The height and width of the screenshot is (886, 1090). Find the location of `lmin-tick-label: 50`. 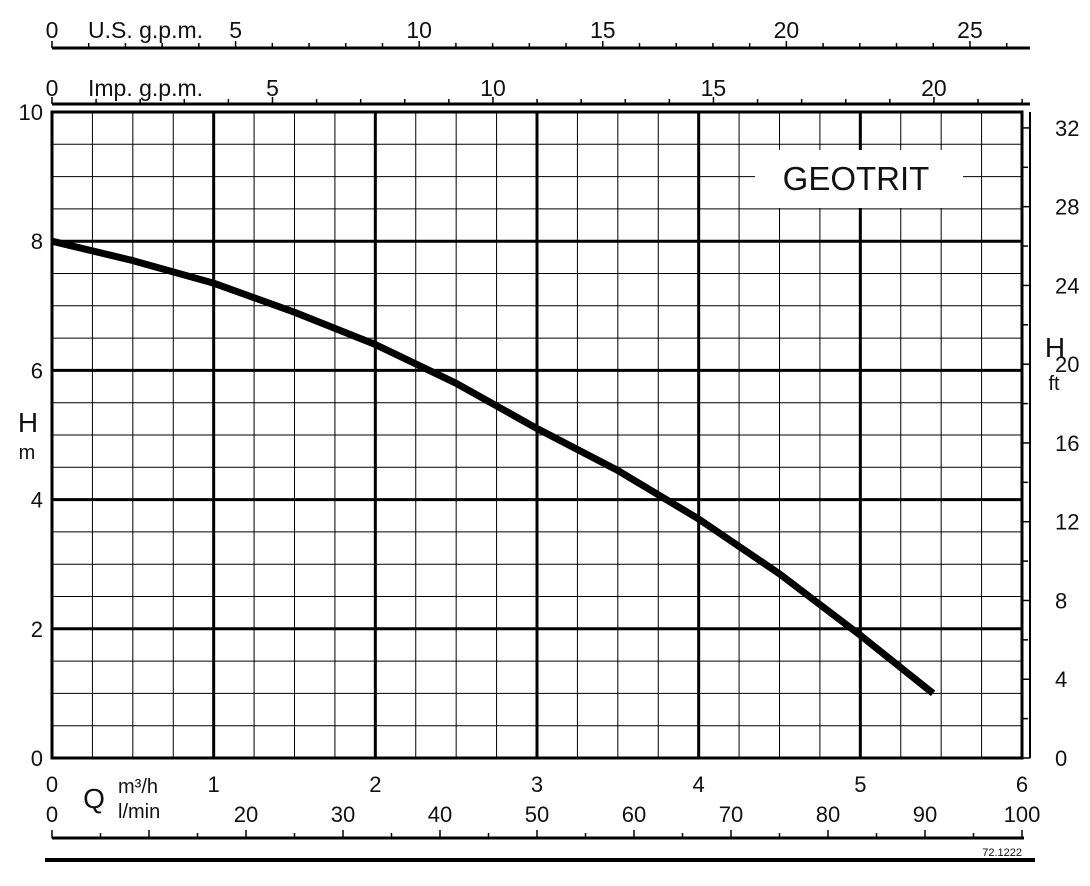

lmin-tick-label: 50 is located at coordinates (537, 814).